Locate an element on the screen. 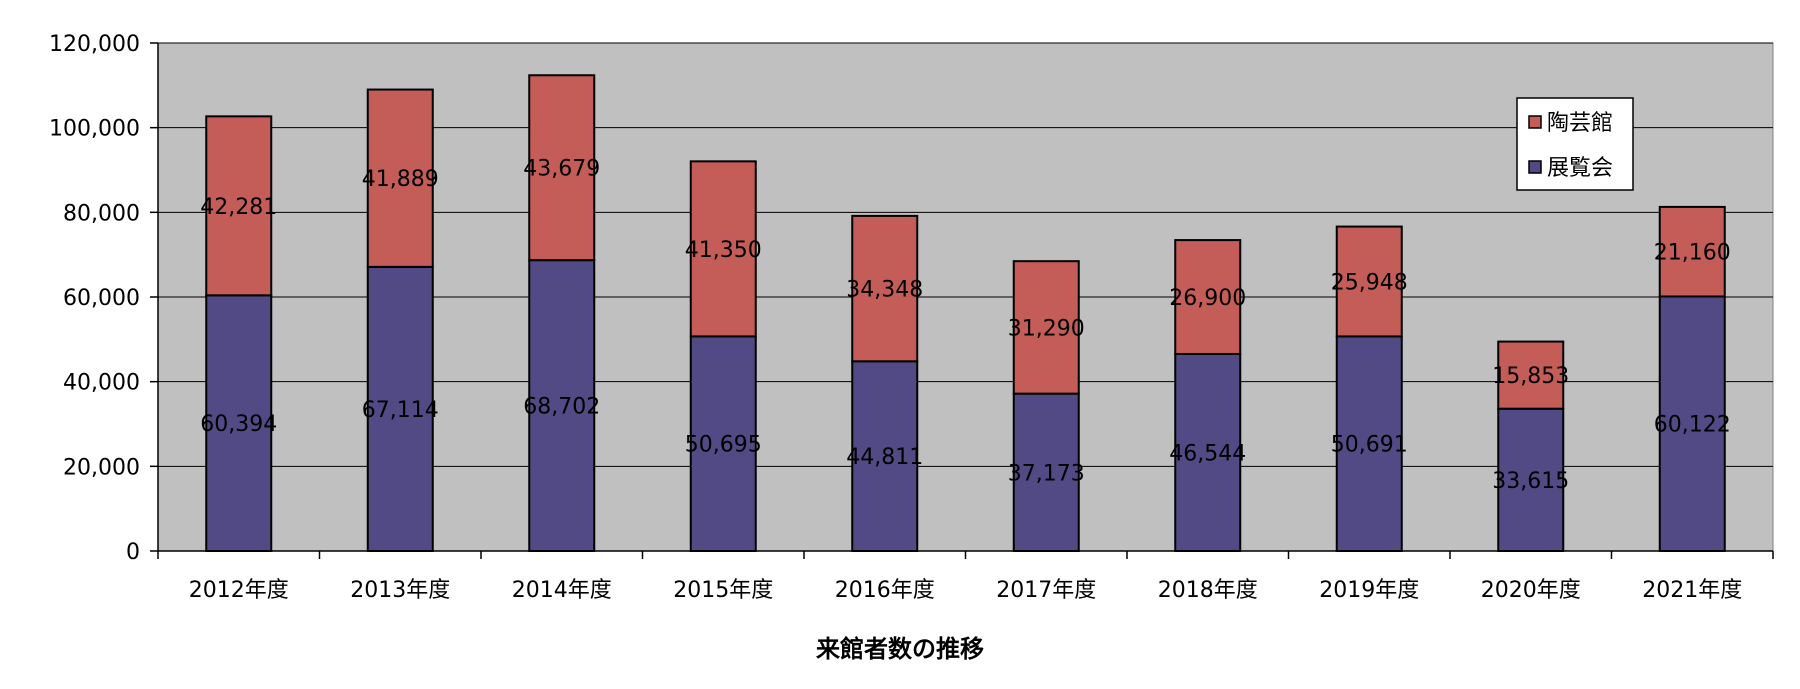  data-label: 33,615 is located at coordinates (1530, 481).